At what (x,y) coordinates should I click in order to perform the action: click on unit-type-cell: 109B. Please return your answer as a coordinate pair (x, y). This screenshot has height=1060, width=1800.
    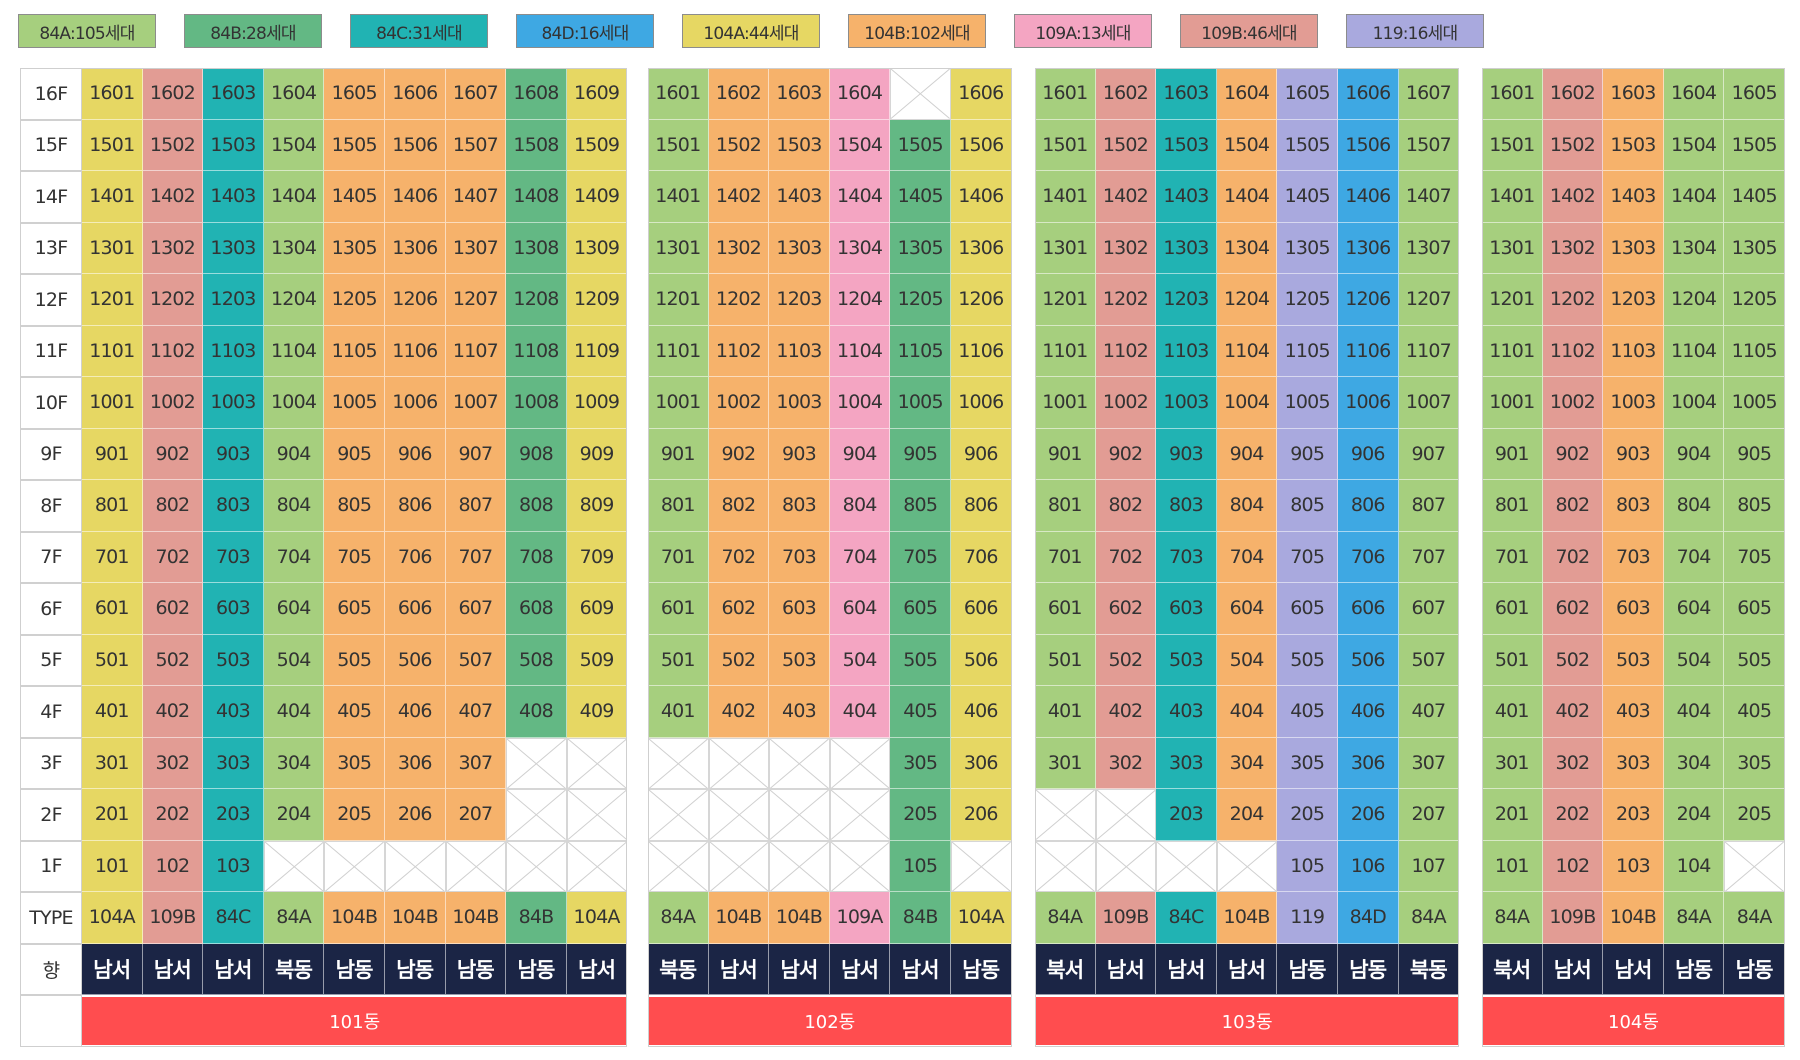
    Looking at the image, I should click on (1126, 918).